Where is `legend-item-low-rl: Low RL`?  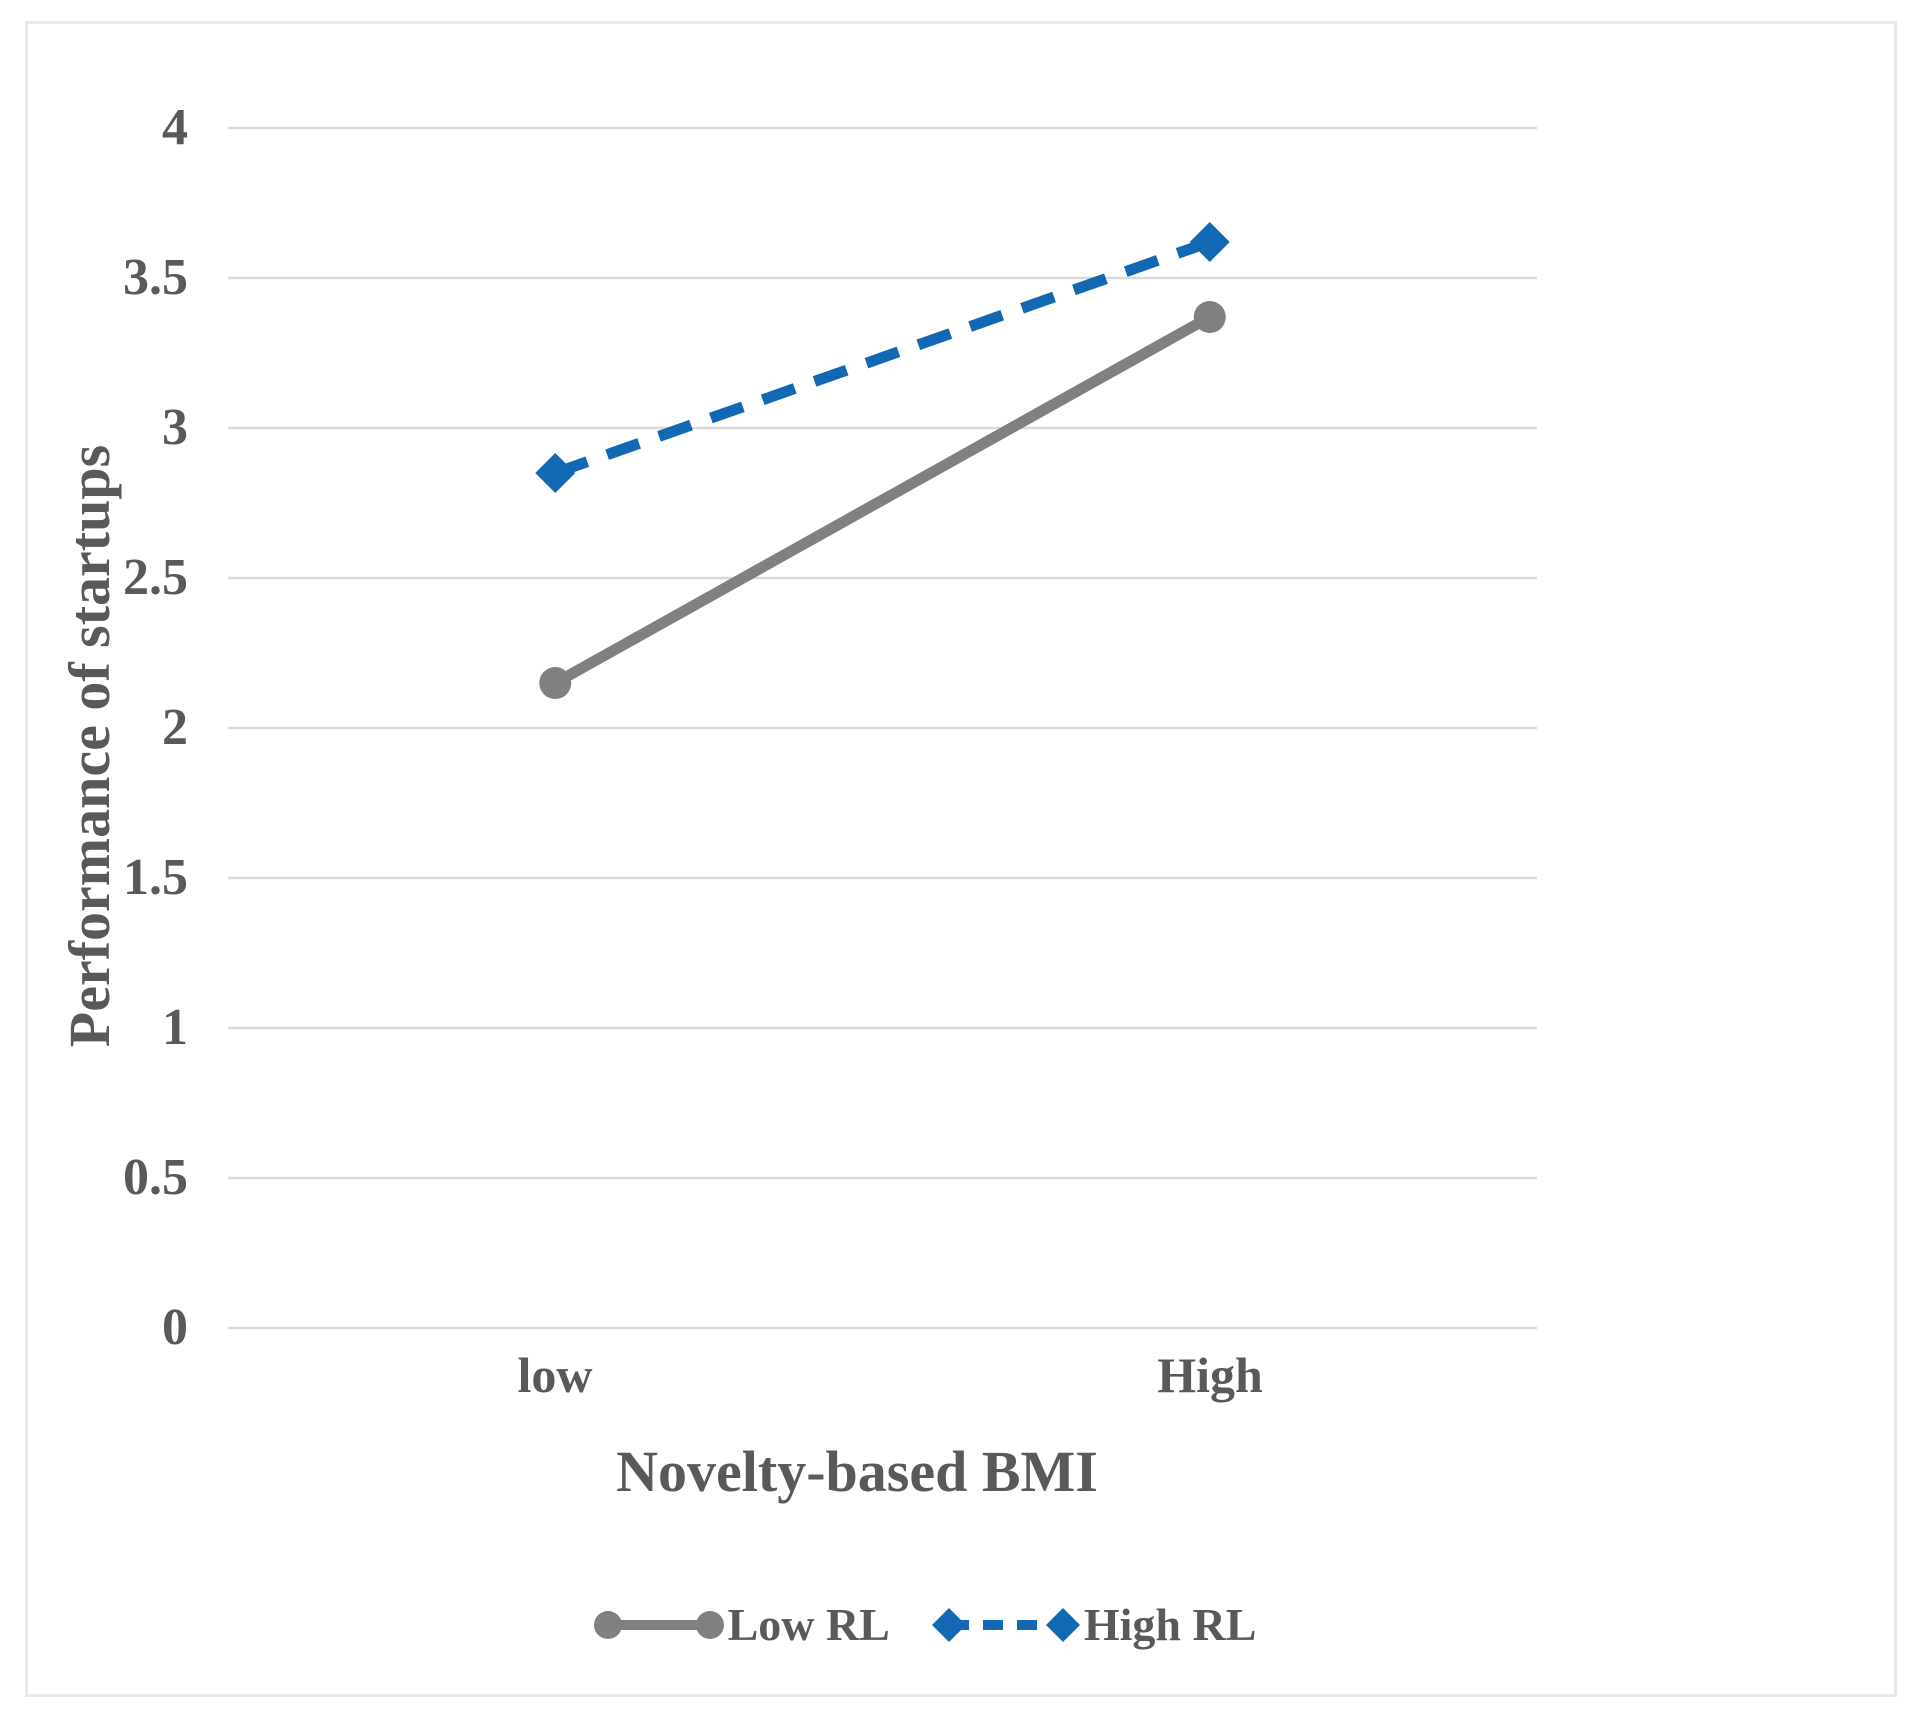
legend-item-low-rl: Low RL is located at coordinates (741, 1625).